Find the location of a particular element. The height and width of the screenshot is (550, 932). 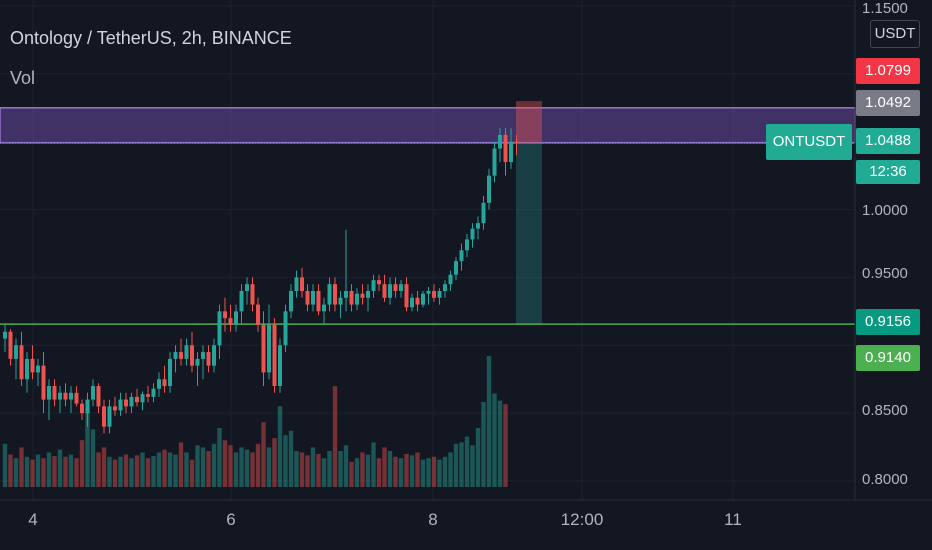

time-tick: 8 is located at coordinates (433, 519).